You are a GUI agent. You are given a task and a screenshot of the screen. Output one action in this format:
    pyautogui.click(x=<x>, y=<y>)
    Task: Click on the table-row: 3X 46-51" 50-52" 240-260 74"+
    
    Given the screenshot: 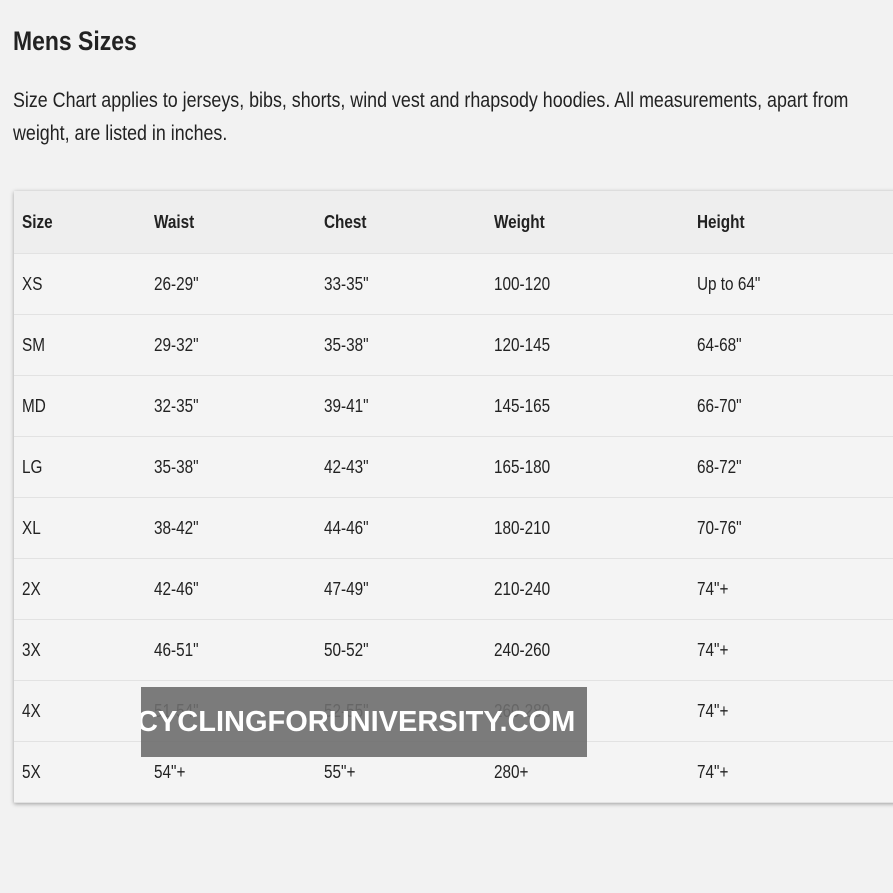 What is the action you would take?
    pyautogui.click(x=453, y=650)
    